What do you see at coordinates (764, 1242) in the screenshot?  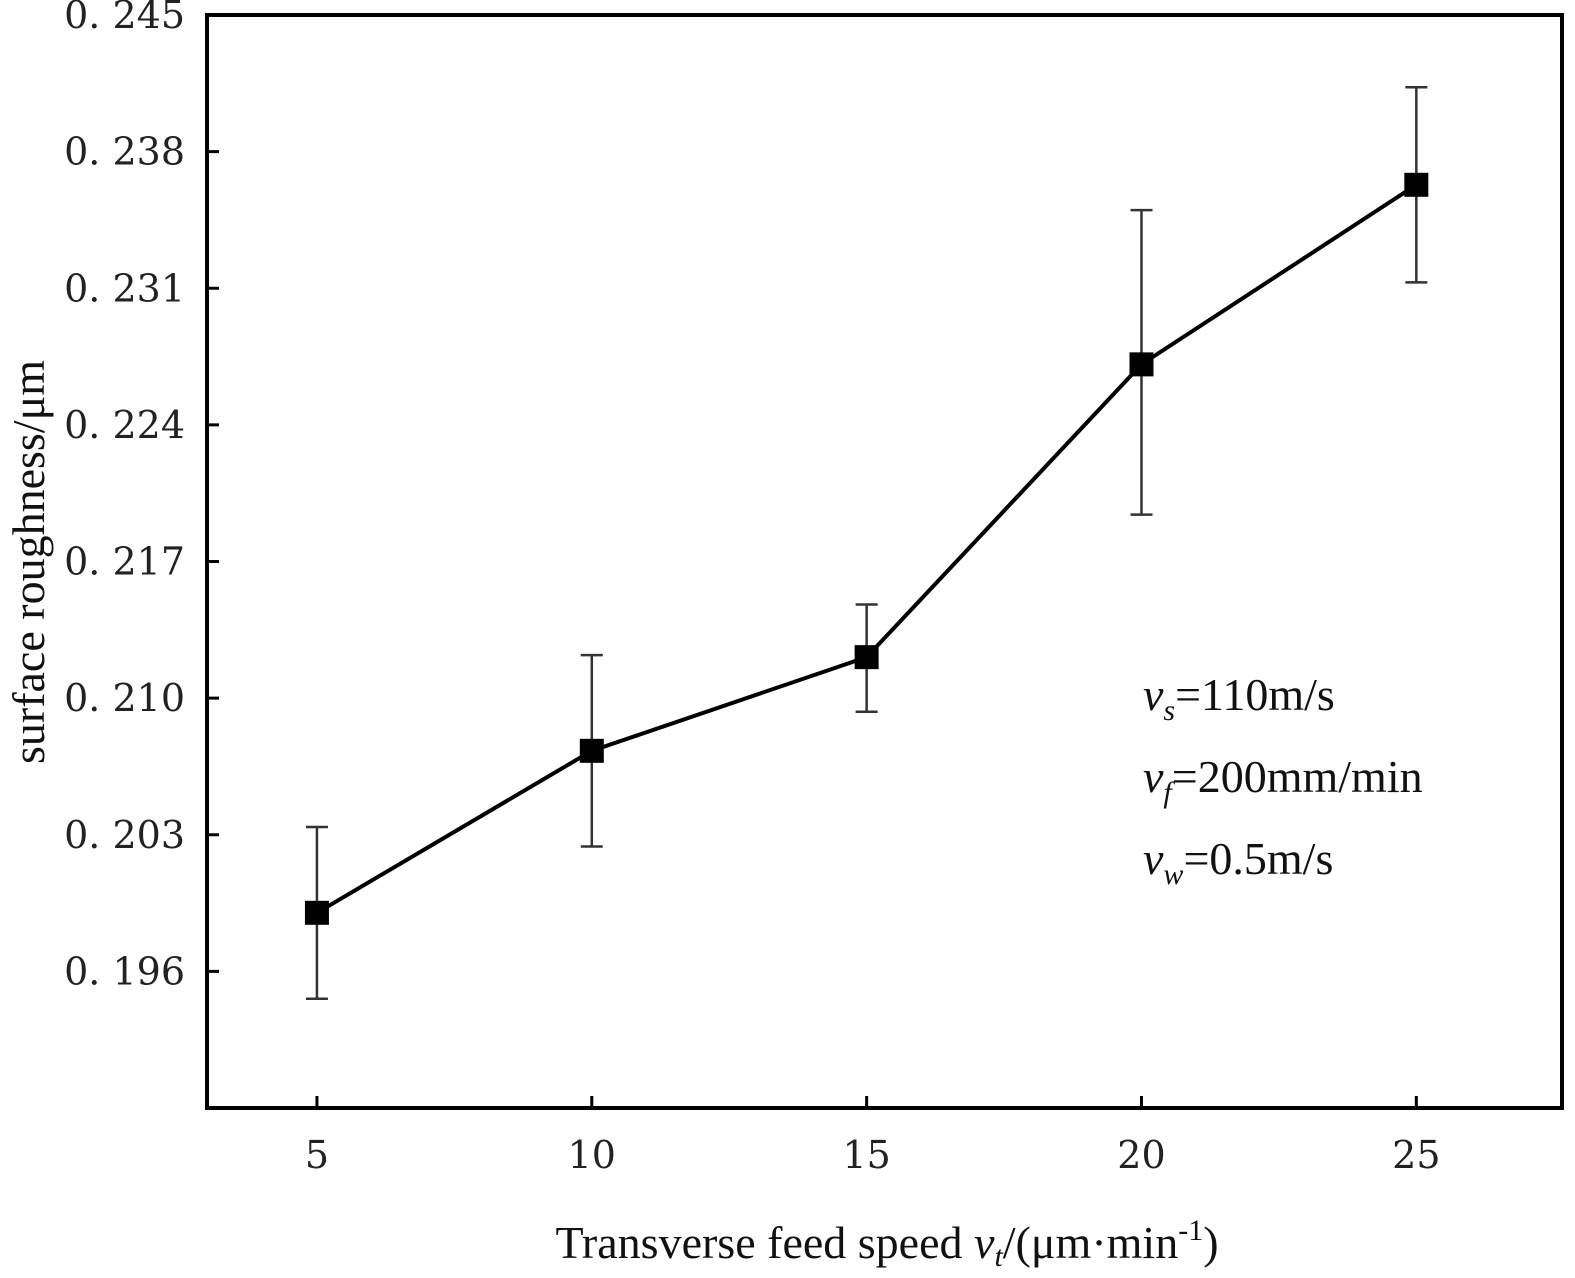 I see `x-axis-title-main: Transverse feed speed` at bounding box center [764, 1242].